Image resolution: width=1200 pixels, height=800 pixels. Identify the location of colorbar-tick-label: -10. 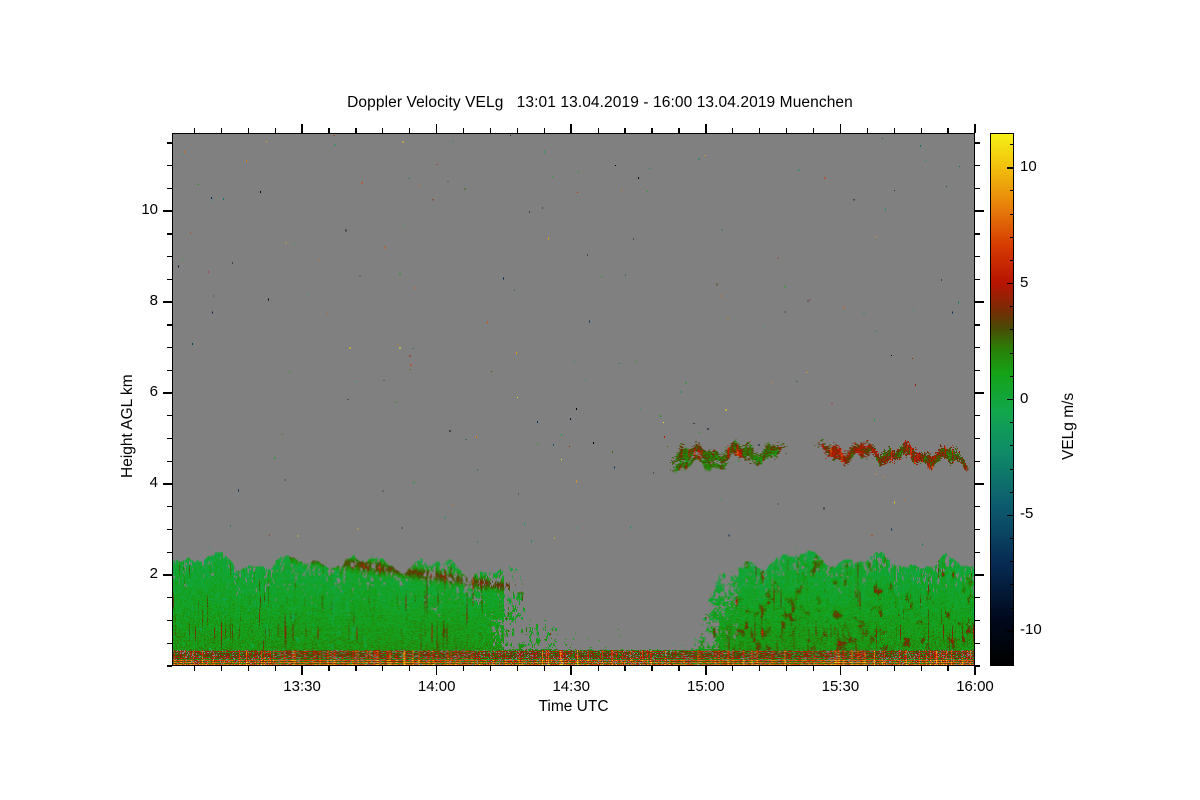
(1031, 630).